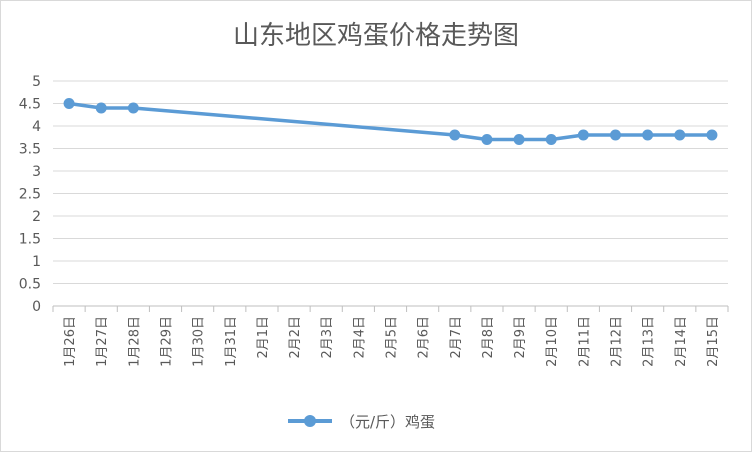 Image resolution: width=752 pixels, height=452 pixels. I want to click on x-tick-label: 1月30日, so click(199, 341).